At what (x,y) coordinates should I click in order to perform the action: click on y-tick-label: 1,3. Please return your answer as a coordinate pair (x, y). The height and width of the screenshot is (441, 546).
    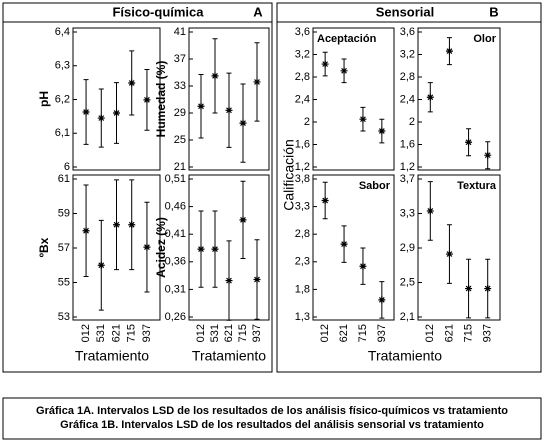
    Looking at the image, I should click on (302, 317).